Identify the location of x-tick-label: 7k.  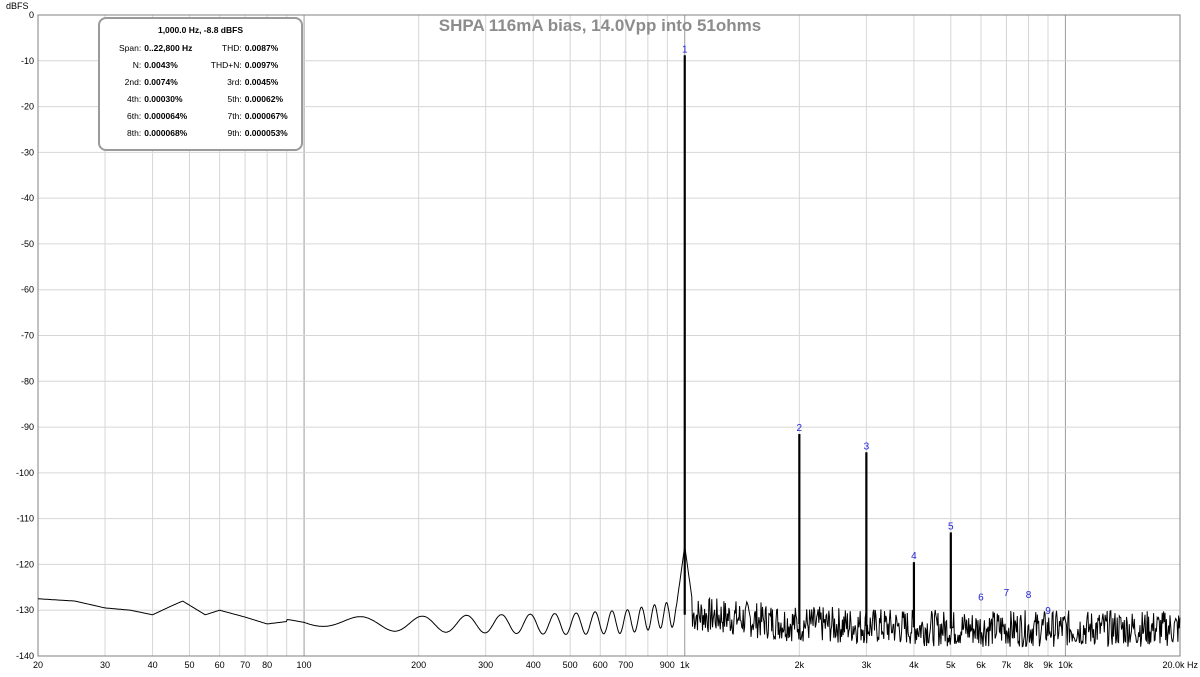
(1007, 665).